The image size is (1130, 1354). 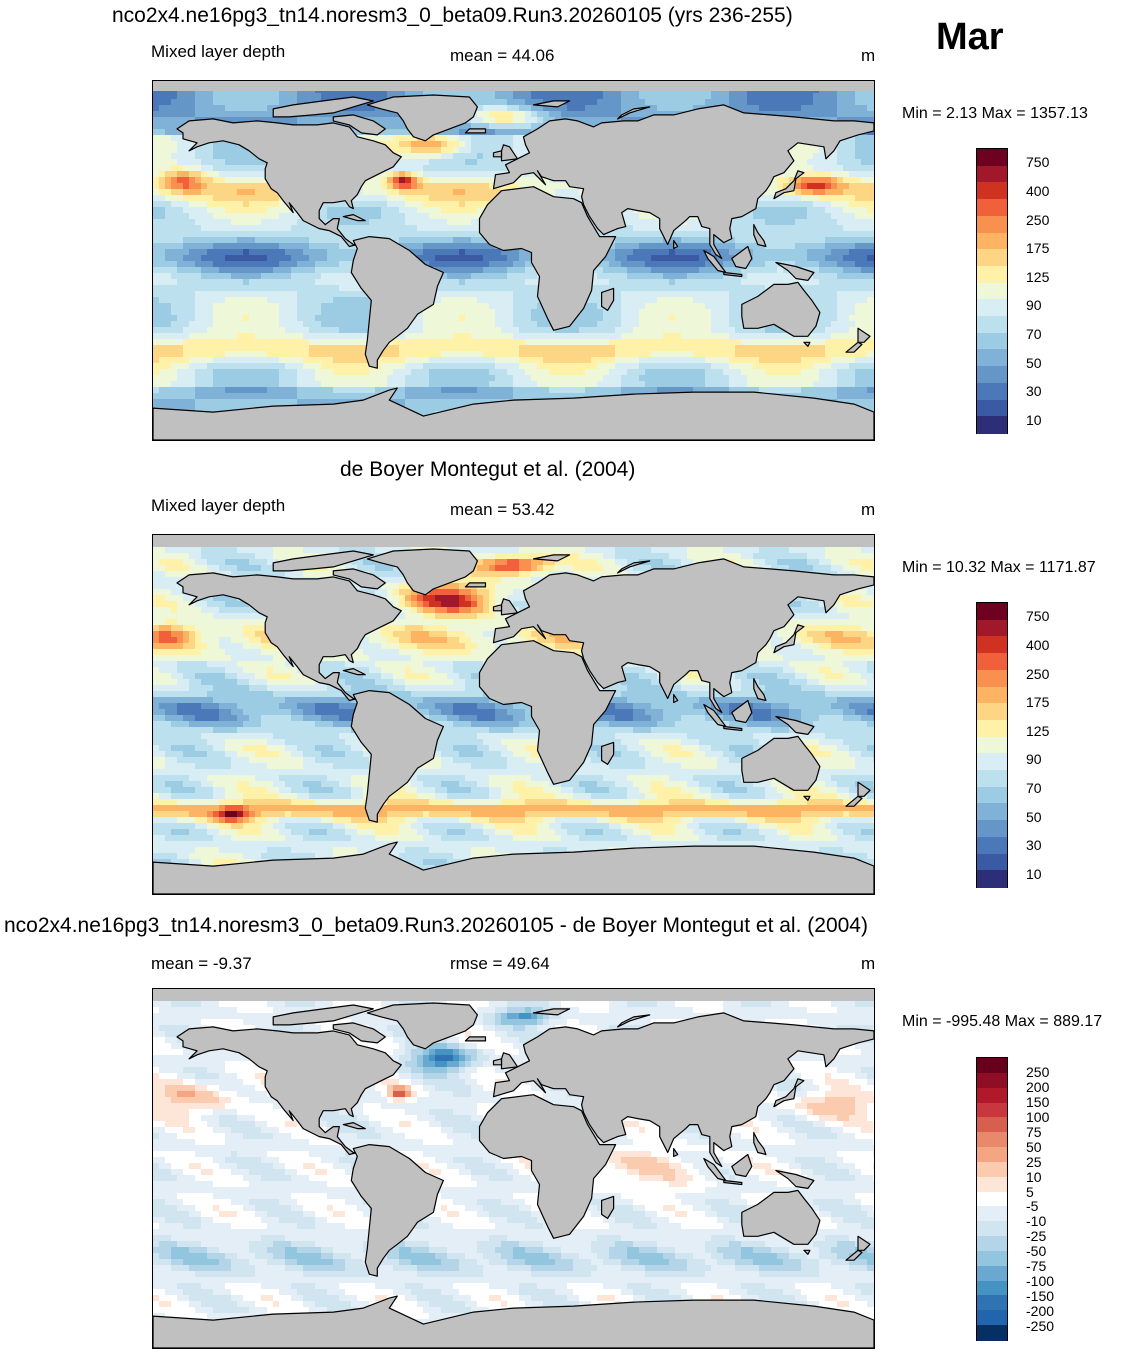 What do you see at coordinates (1037, 191) in the screenshot?
I see `colorbar-tick-label: 400` at bounding box center [1037, 191].